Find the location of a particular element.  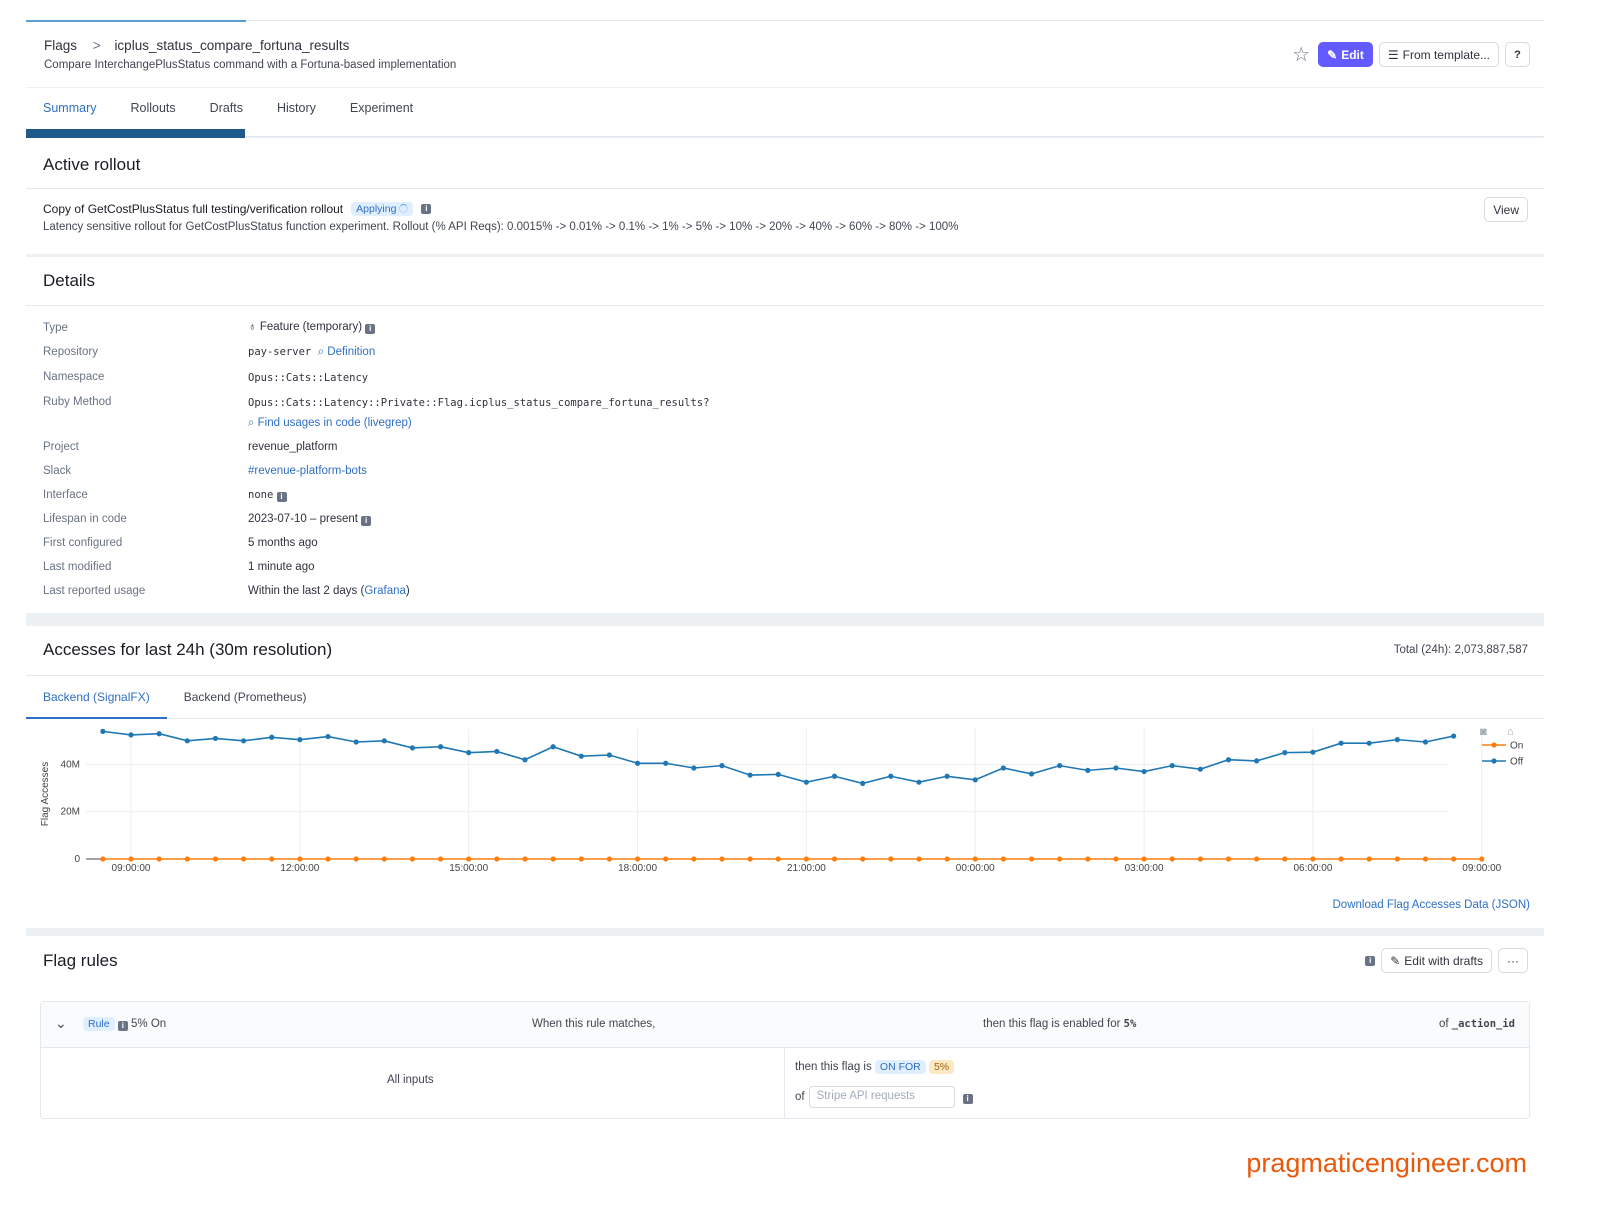

more-actions-button: ··· is located at coordinates (1513, 960).